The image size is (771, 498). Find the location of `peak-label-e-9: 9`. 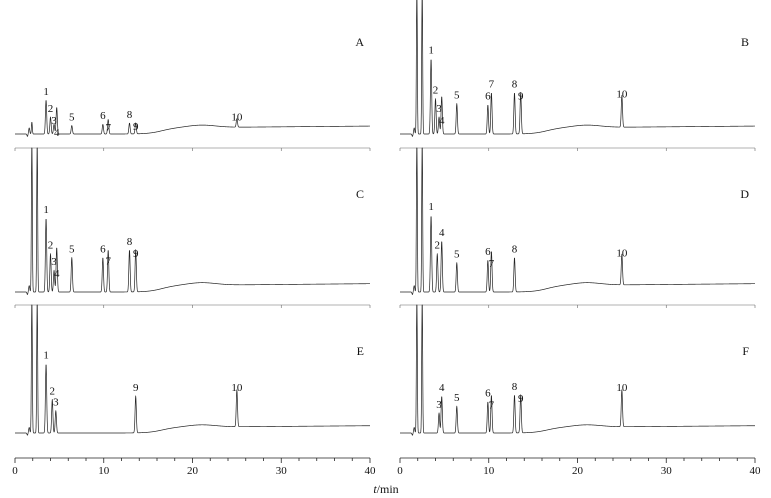

peak-label-e-9: 9 is located at coordinates (136, 388).